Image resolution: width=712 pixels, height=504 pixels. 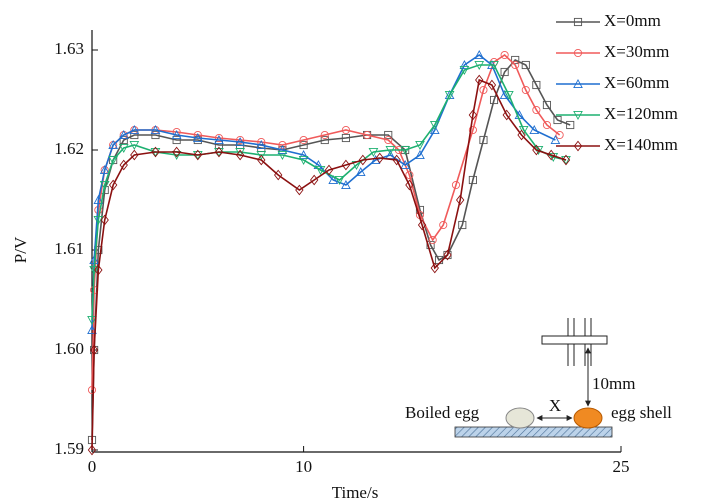 What do you see at coordinates (69, 48) in the screenshot?
I see `y-tick-label: 1.63` at bounding box center [69, 48].